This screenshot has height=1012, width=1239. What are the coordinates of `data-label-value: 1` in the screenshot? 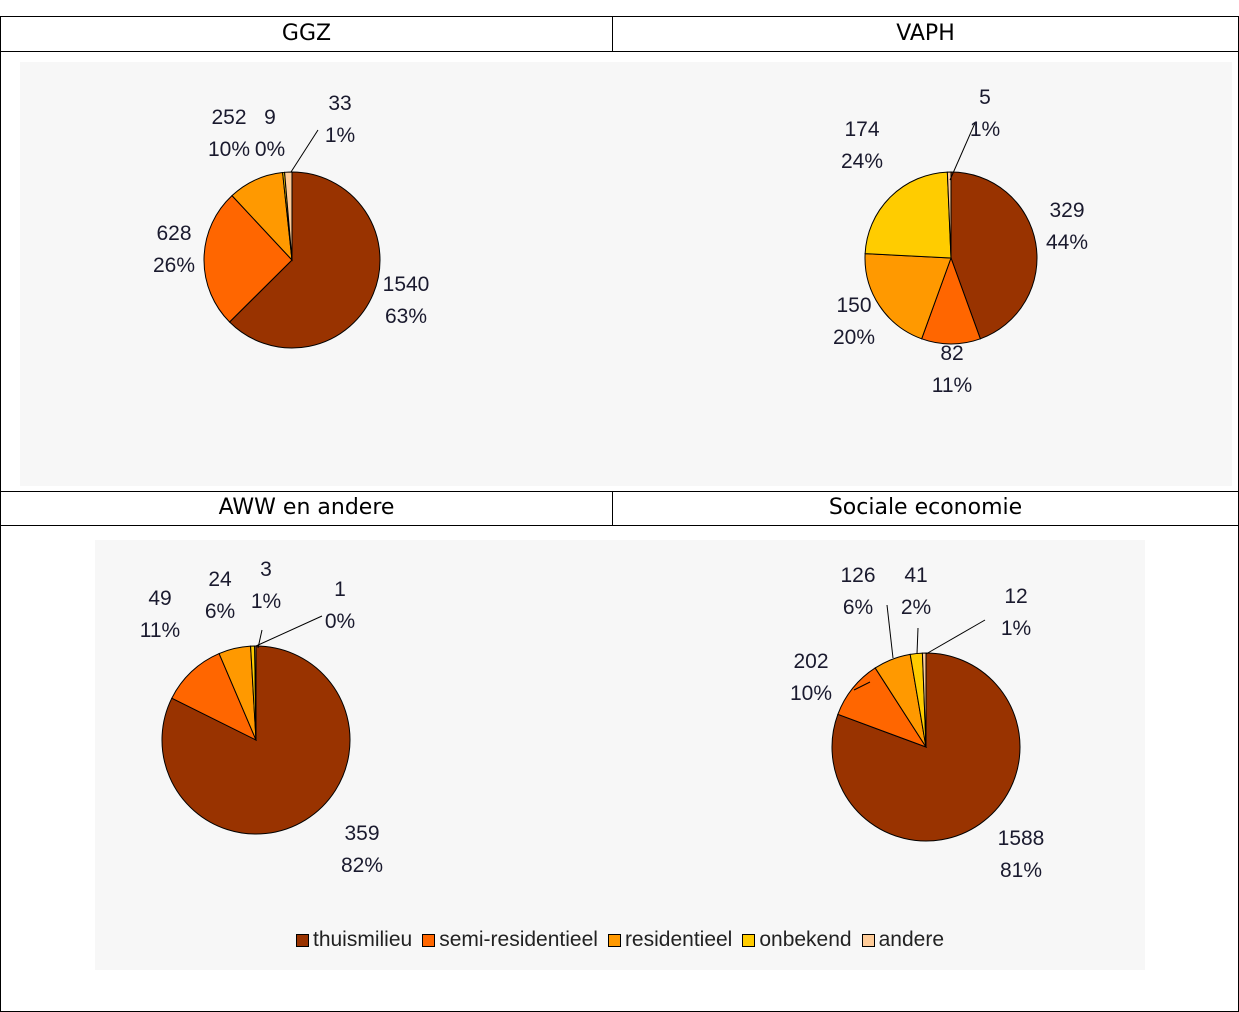 It's located at (340, 589).